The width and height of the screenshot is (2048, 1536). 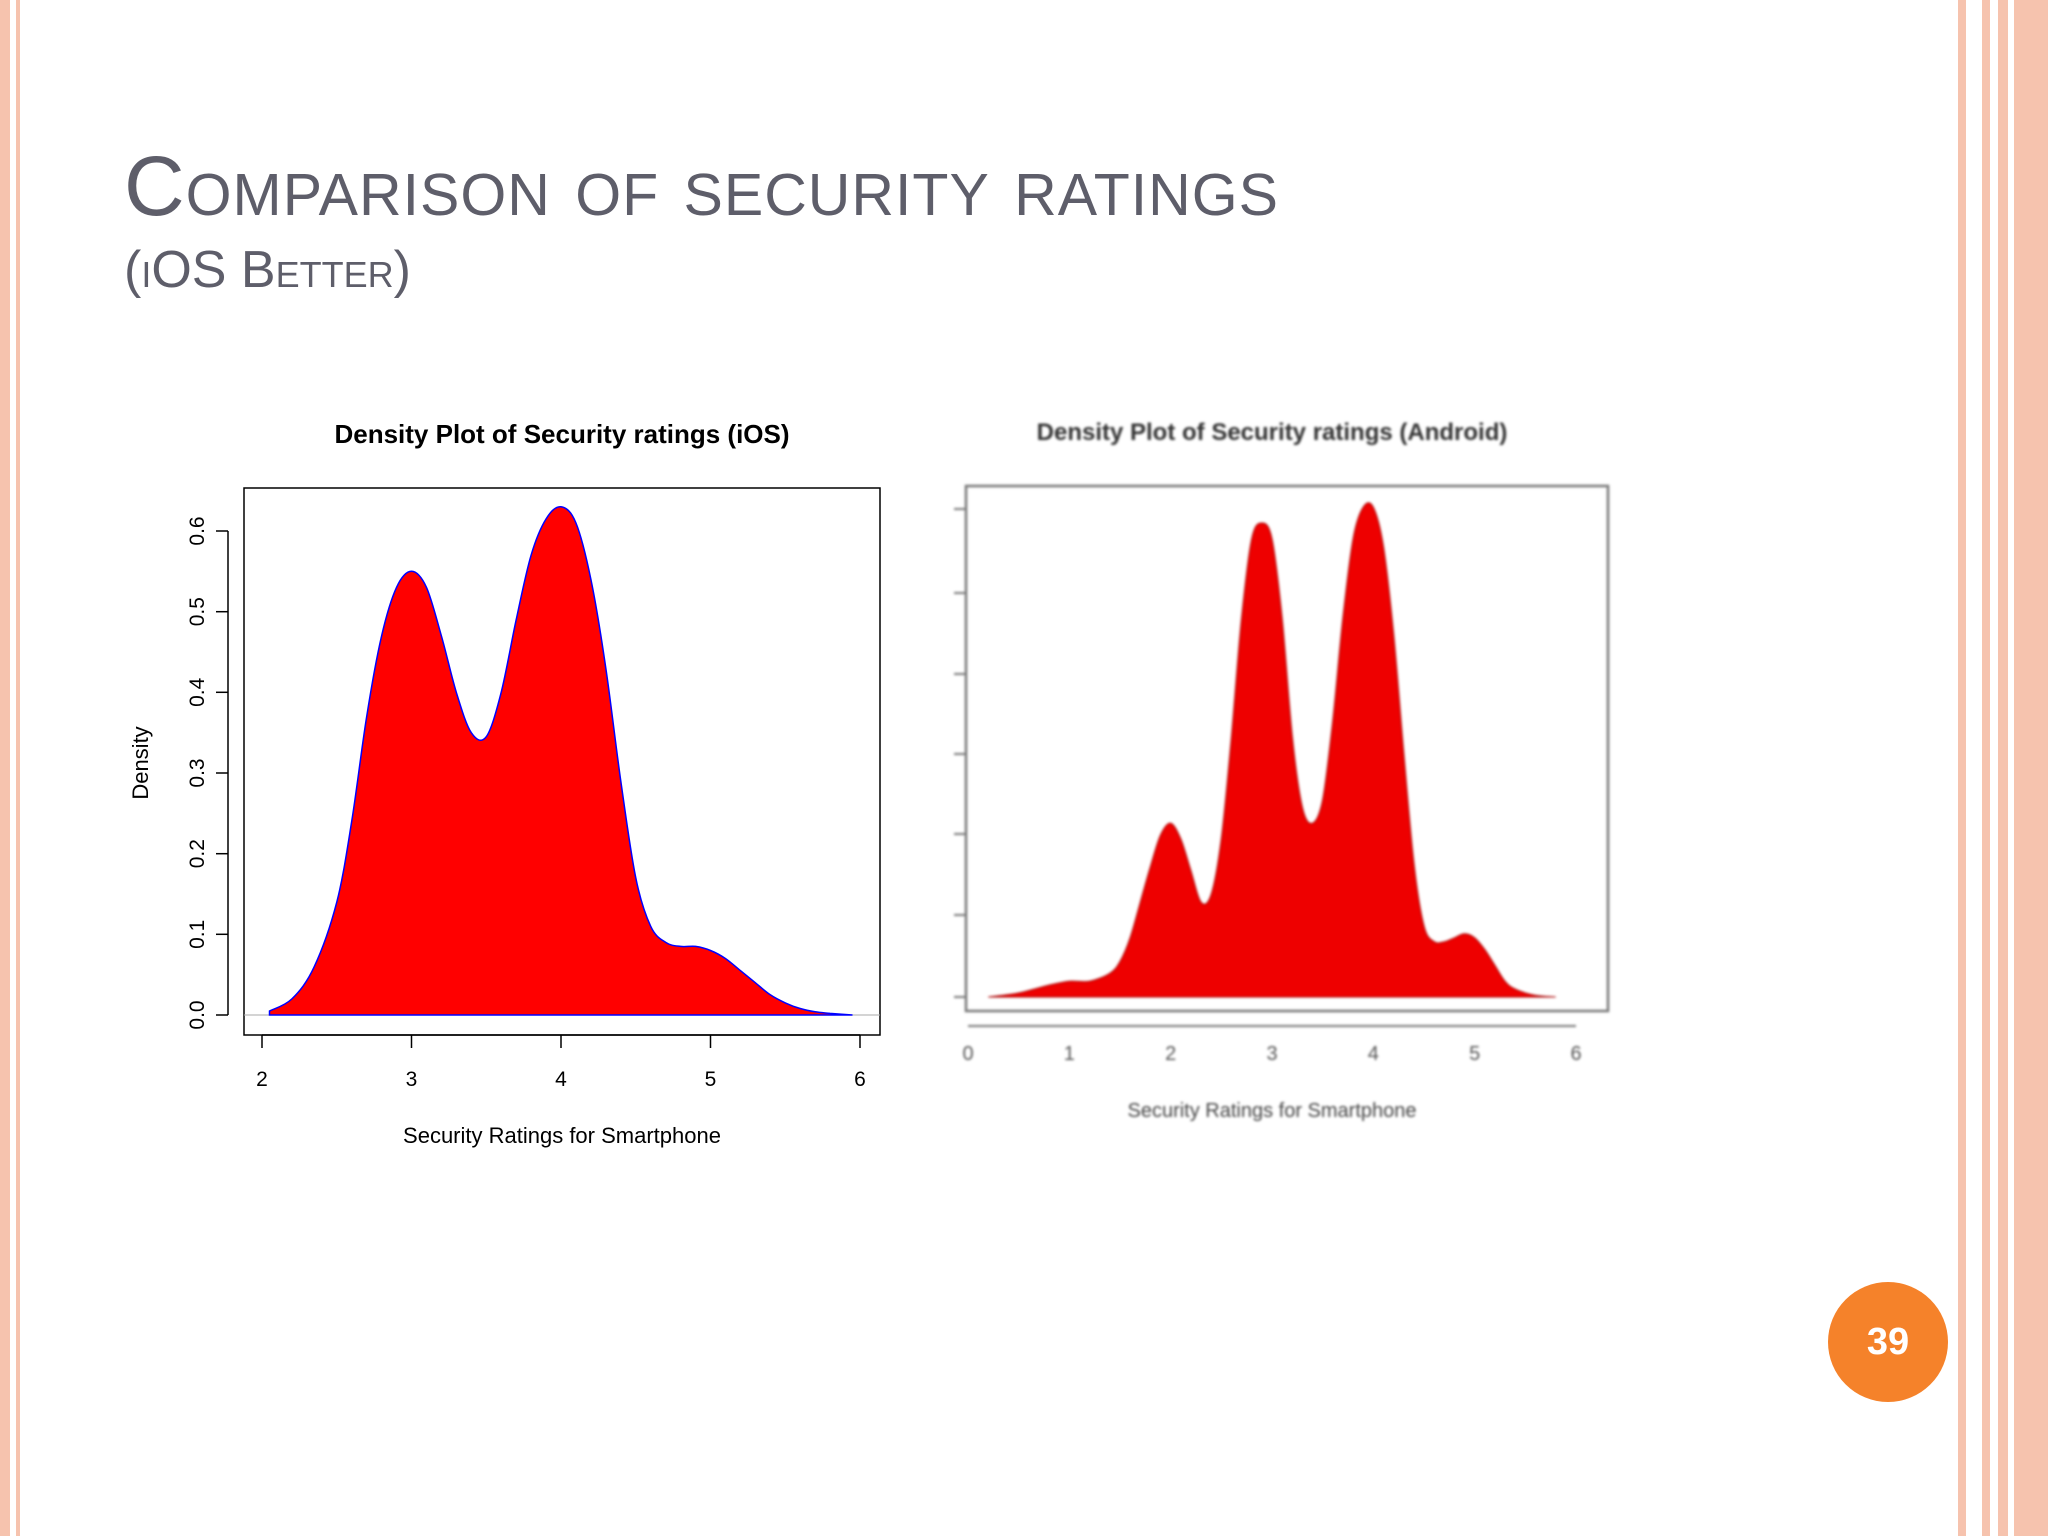 I want to click on ios-y-tick-label: 0.6, so click(x=197, y=530).